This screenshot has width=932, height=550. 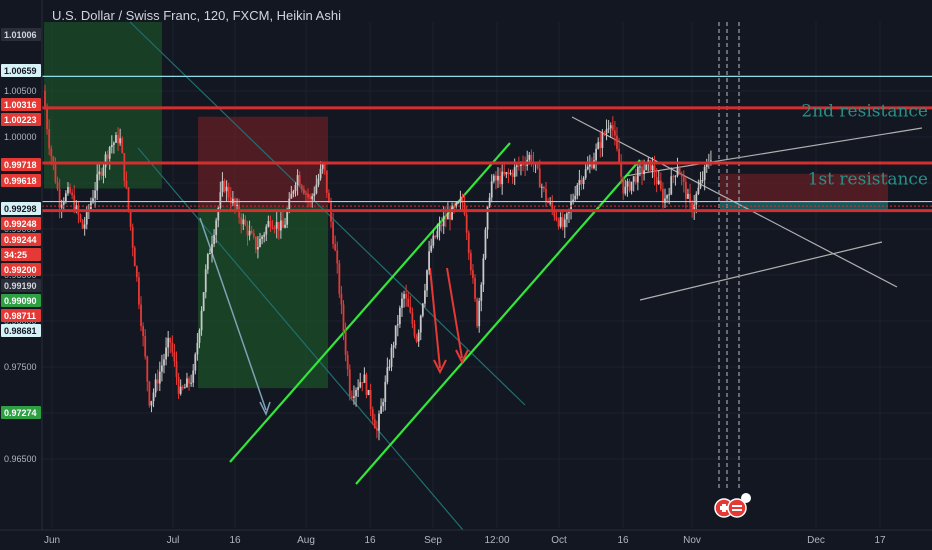 What do you see at coordinates (746, 498) in the screenshot?
I see `event-count-bubble` at bounding box center [746, 498].